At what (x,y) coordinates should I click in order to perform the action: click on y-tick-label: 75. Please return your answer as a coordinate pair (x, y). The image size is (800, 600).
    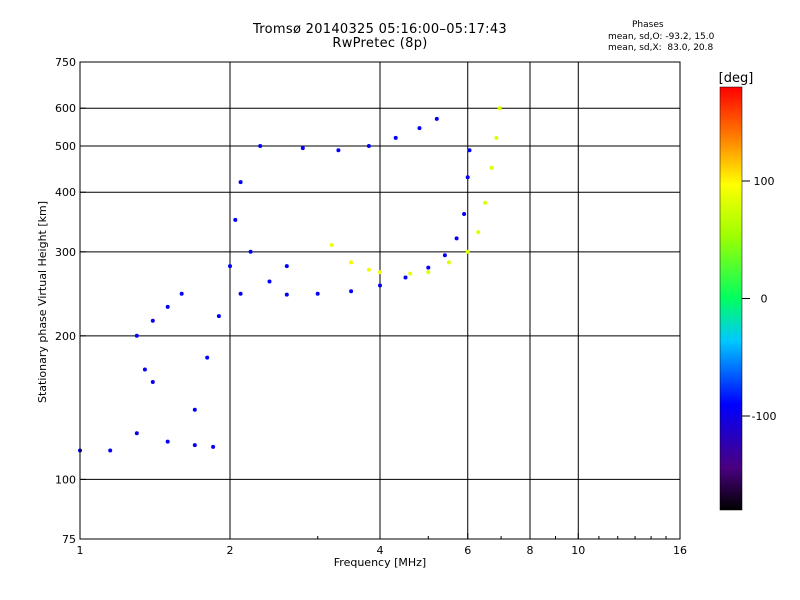
    Looking at the image, I should click on (69, 539).